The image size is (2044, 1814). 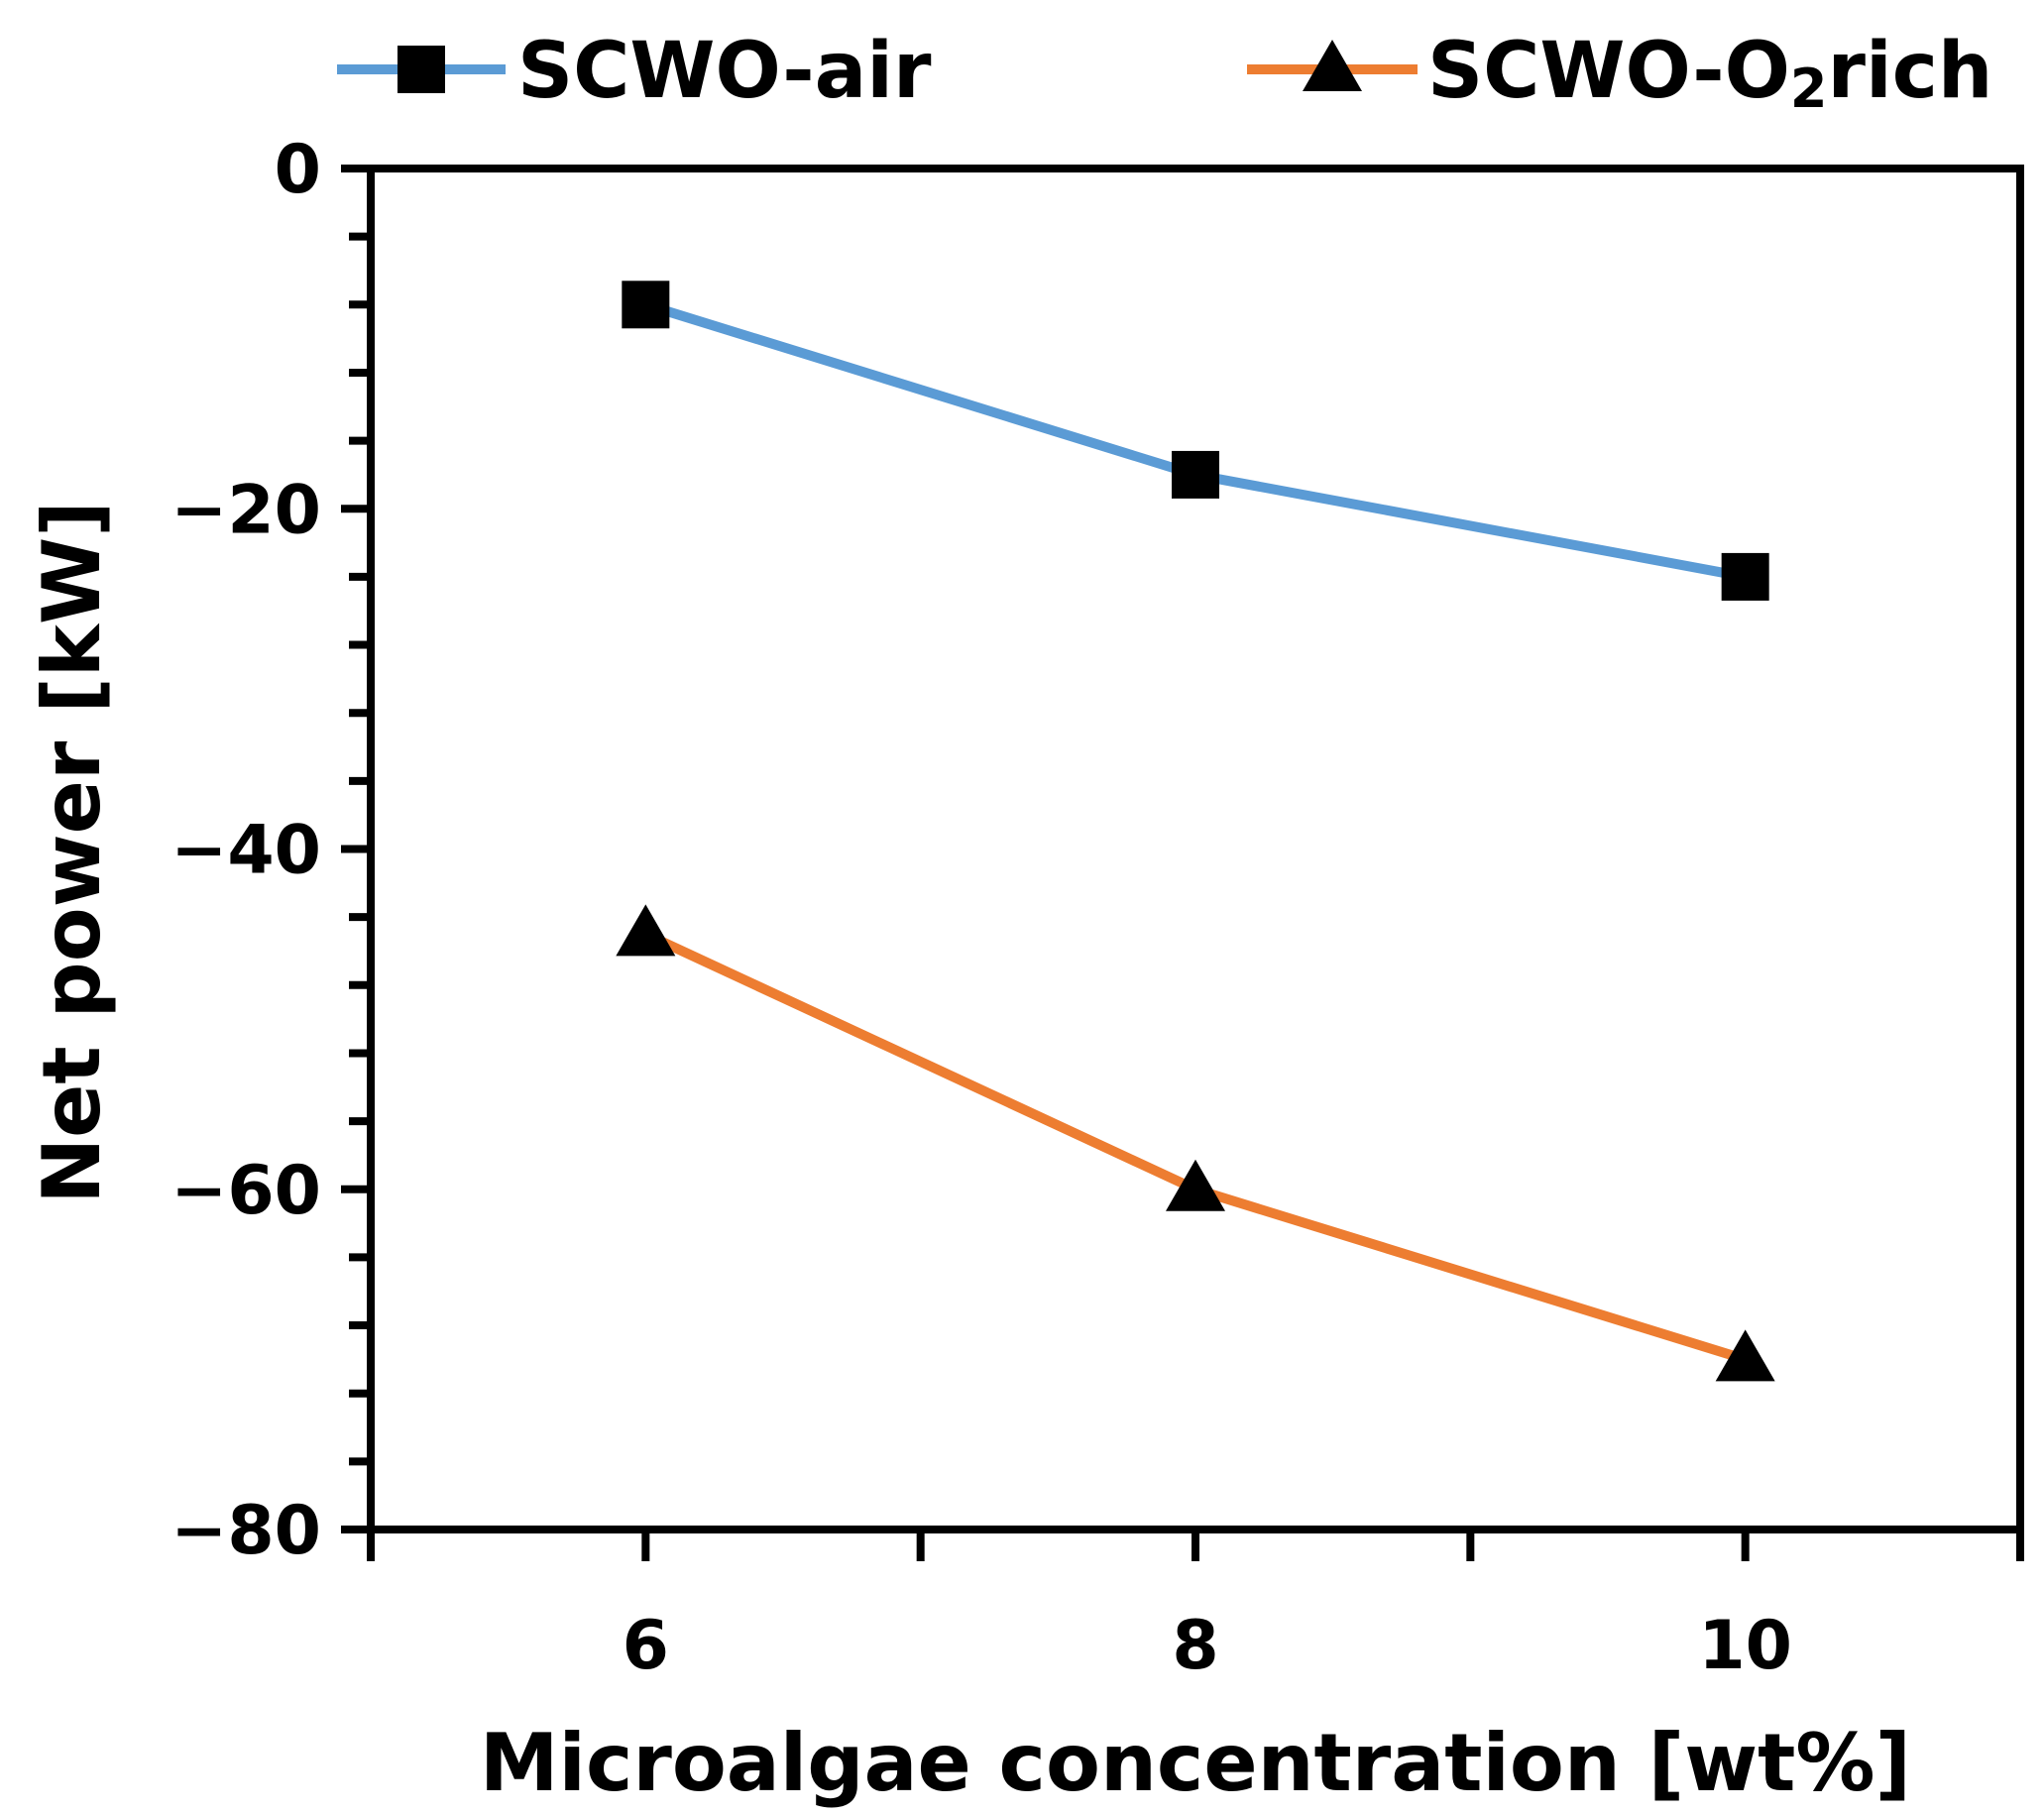 I want to click on legend: SCWO-air SCWO-O2rich, so click(x=1164, y=73).